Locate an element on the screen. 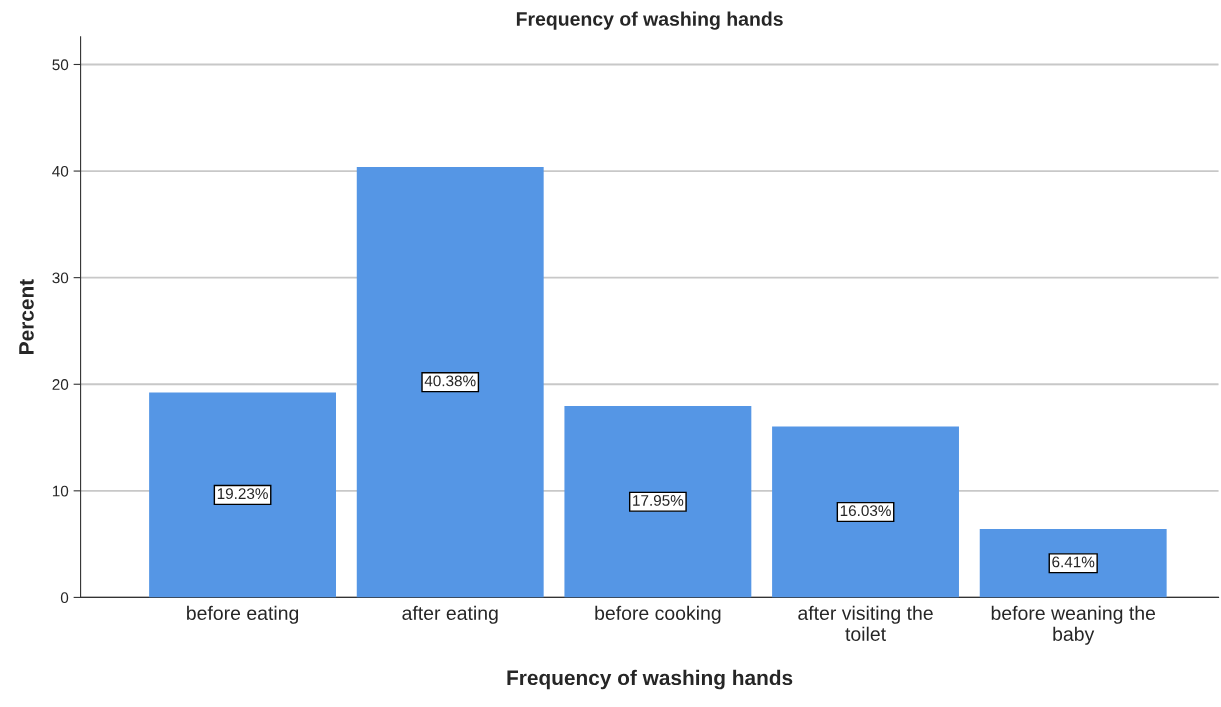  y-tick-label: 0 is located at coordinates (64, 598).